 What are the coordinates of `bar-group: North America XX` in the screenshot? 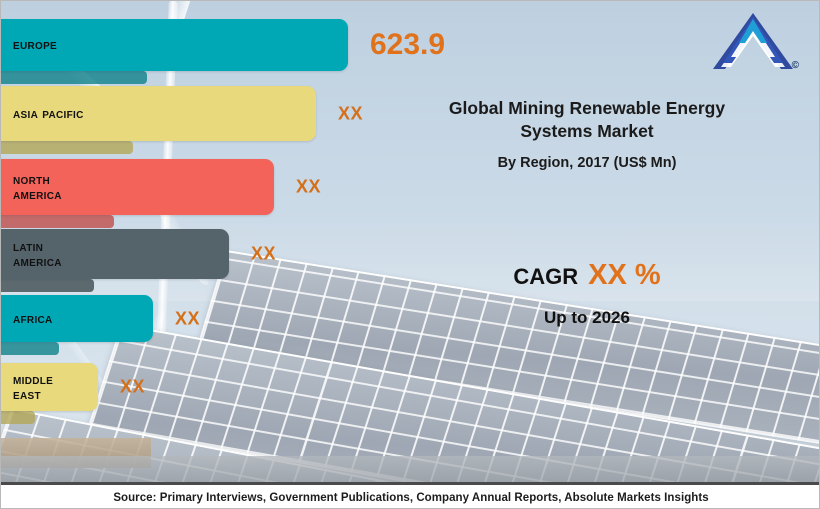 It's located at (197, 193).